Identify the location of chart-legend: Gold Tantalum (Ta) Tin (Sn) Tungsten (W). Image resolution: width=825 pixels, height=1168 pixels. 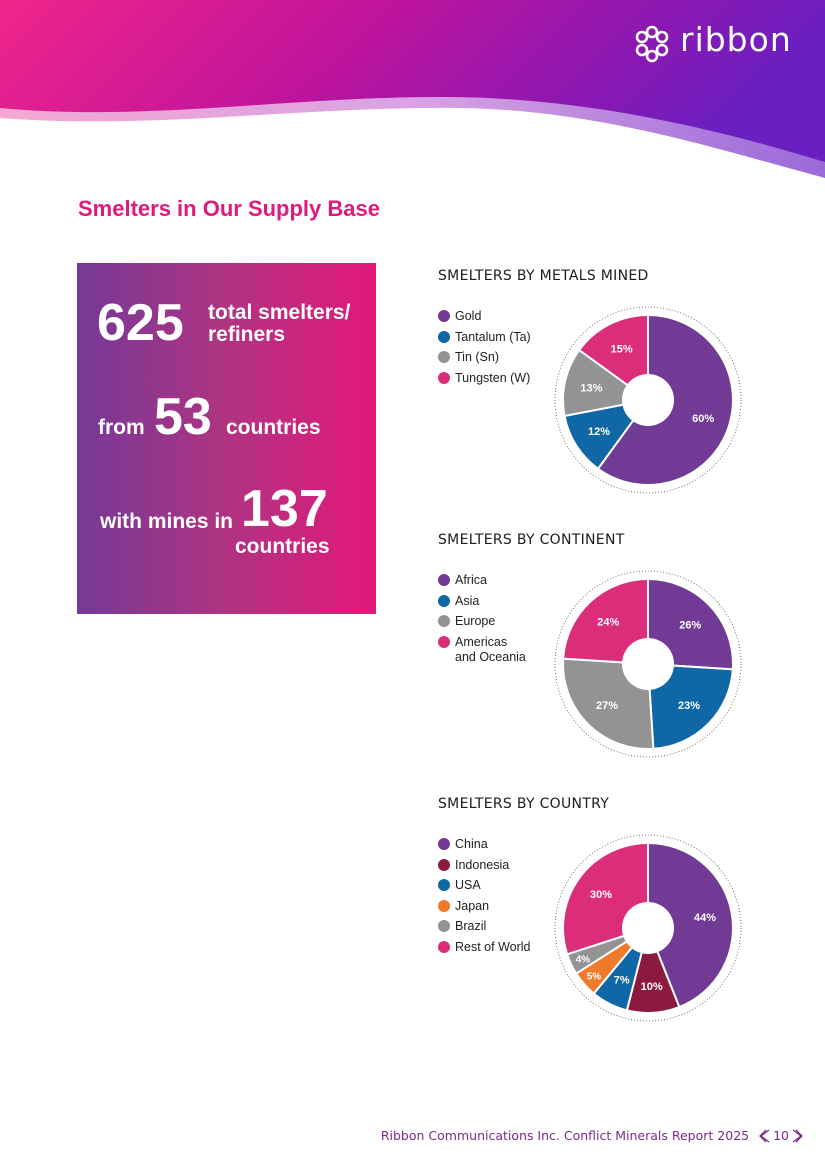
(484, 350).